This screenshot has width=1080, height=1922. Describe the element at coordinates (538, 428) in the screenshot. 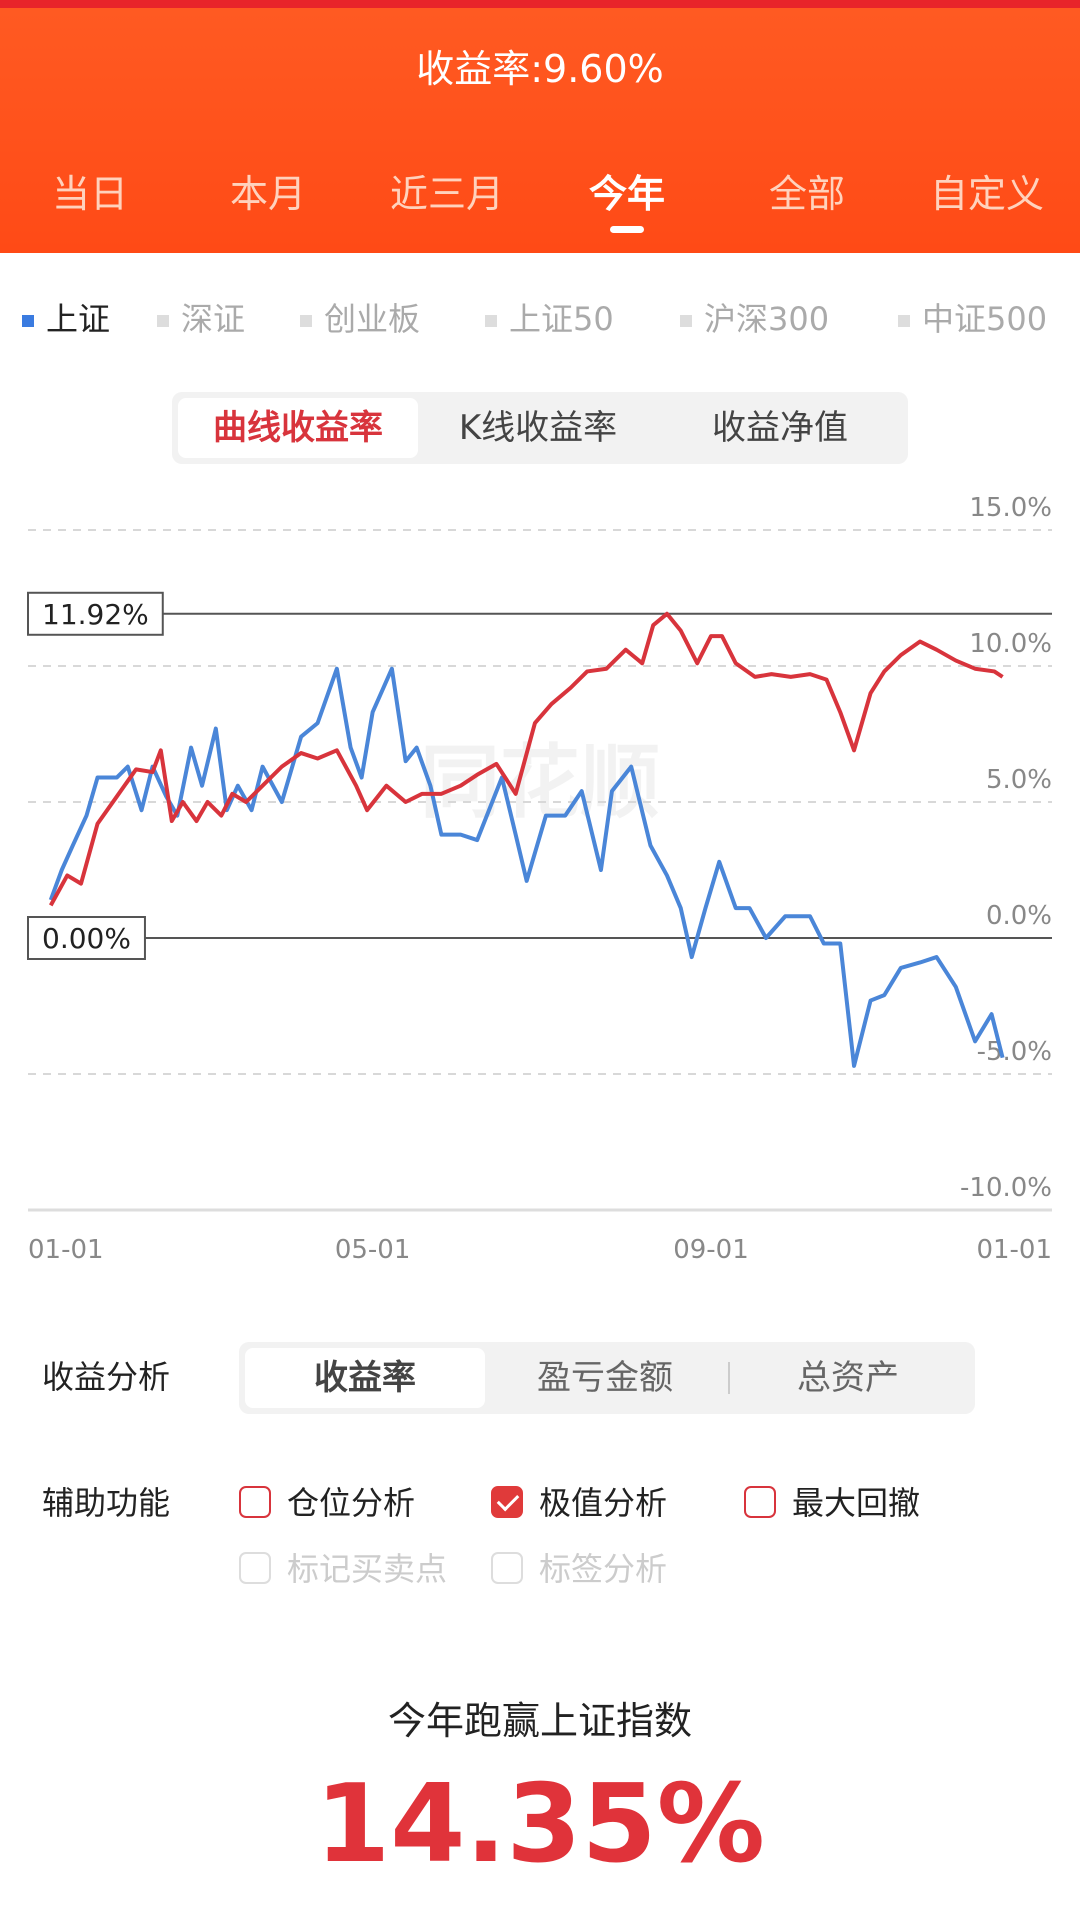

I see `mode-option: K线收益率` at that location.